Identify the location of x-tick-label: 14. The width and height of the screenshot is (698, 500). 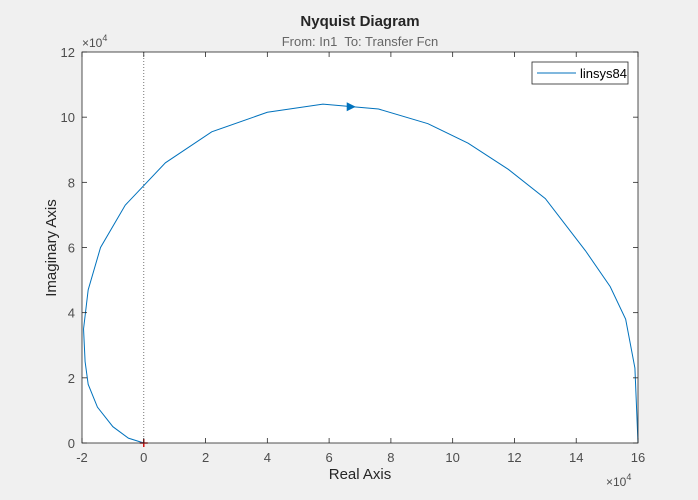
(576, 457).